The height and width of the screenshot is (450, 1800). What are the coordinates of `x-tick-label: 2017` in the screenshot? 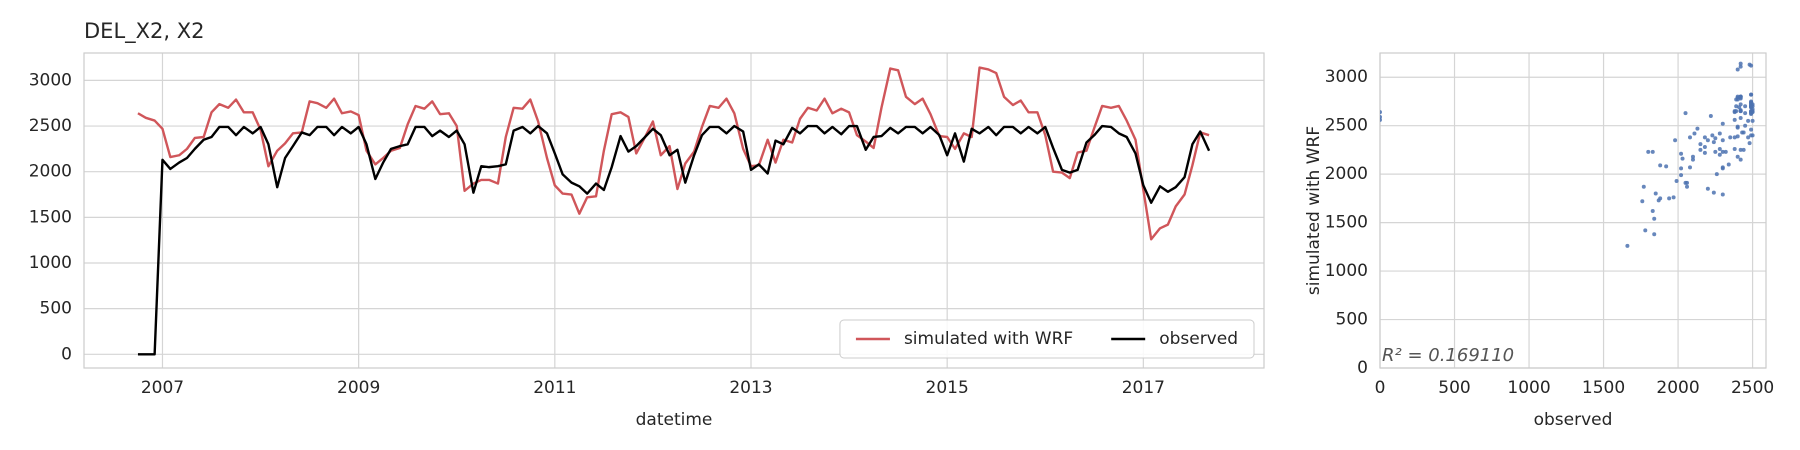 It's located at (1143, 388).